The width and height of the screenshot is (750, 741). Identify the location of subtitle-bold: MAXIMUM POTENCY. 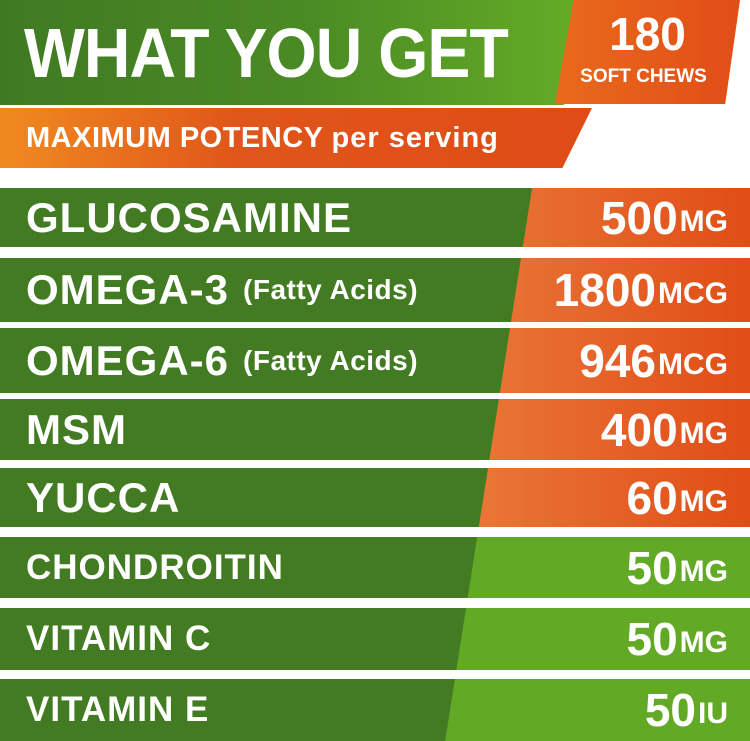
(174, 138).